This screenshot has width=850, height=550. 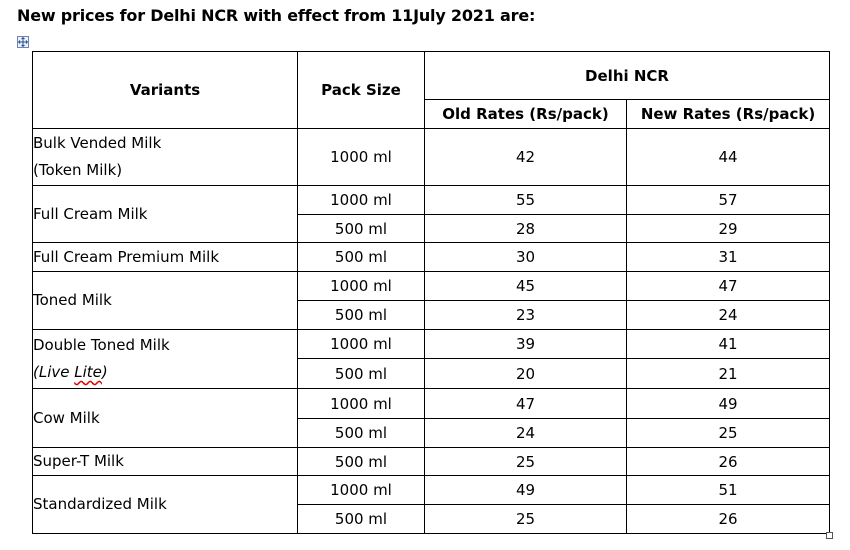 What do you see at coordinates (165, 504) in the screenshot?
I see `variant-label: Standardized Milk` at bounding box center [165, 504].